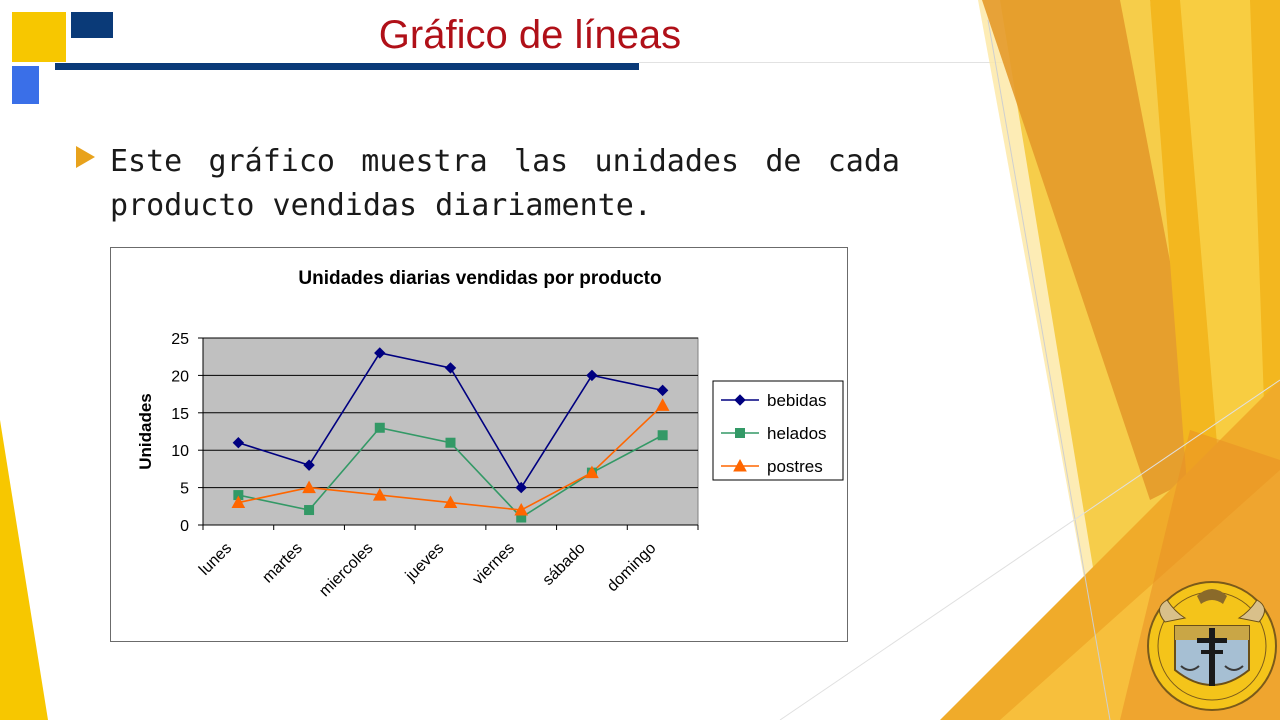 The height and width of the screenshot is (720, 1280). I want to click on y-tick-label: 10, so click(180, 451).